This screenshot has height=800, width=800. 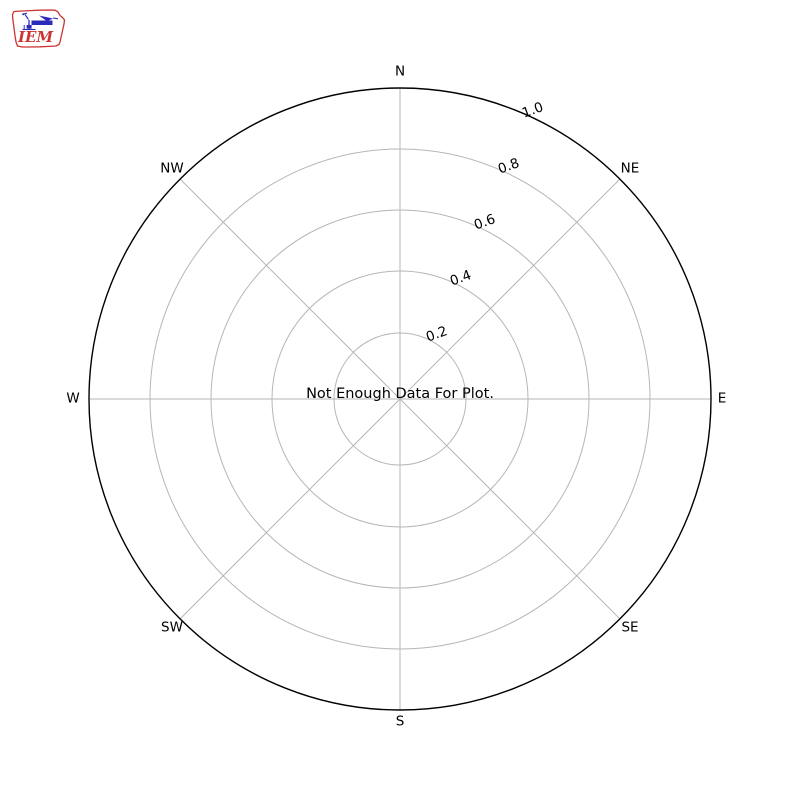 I want to click on direction-label-nw: NW, so click(x=172, y=168).